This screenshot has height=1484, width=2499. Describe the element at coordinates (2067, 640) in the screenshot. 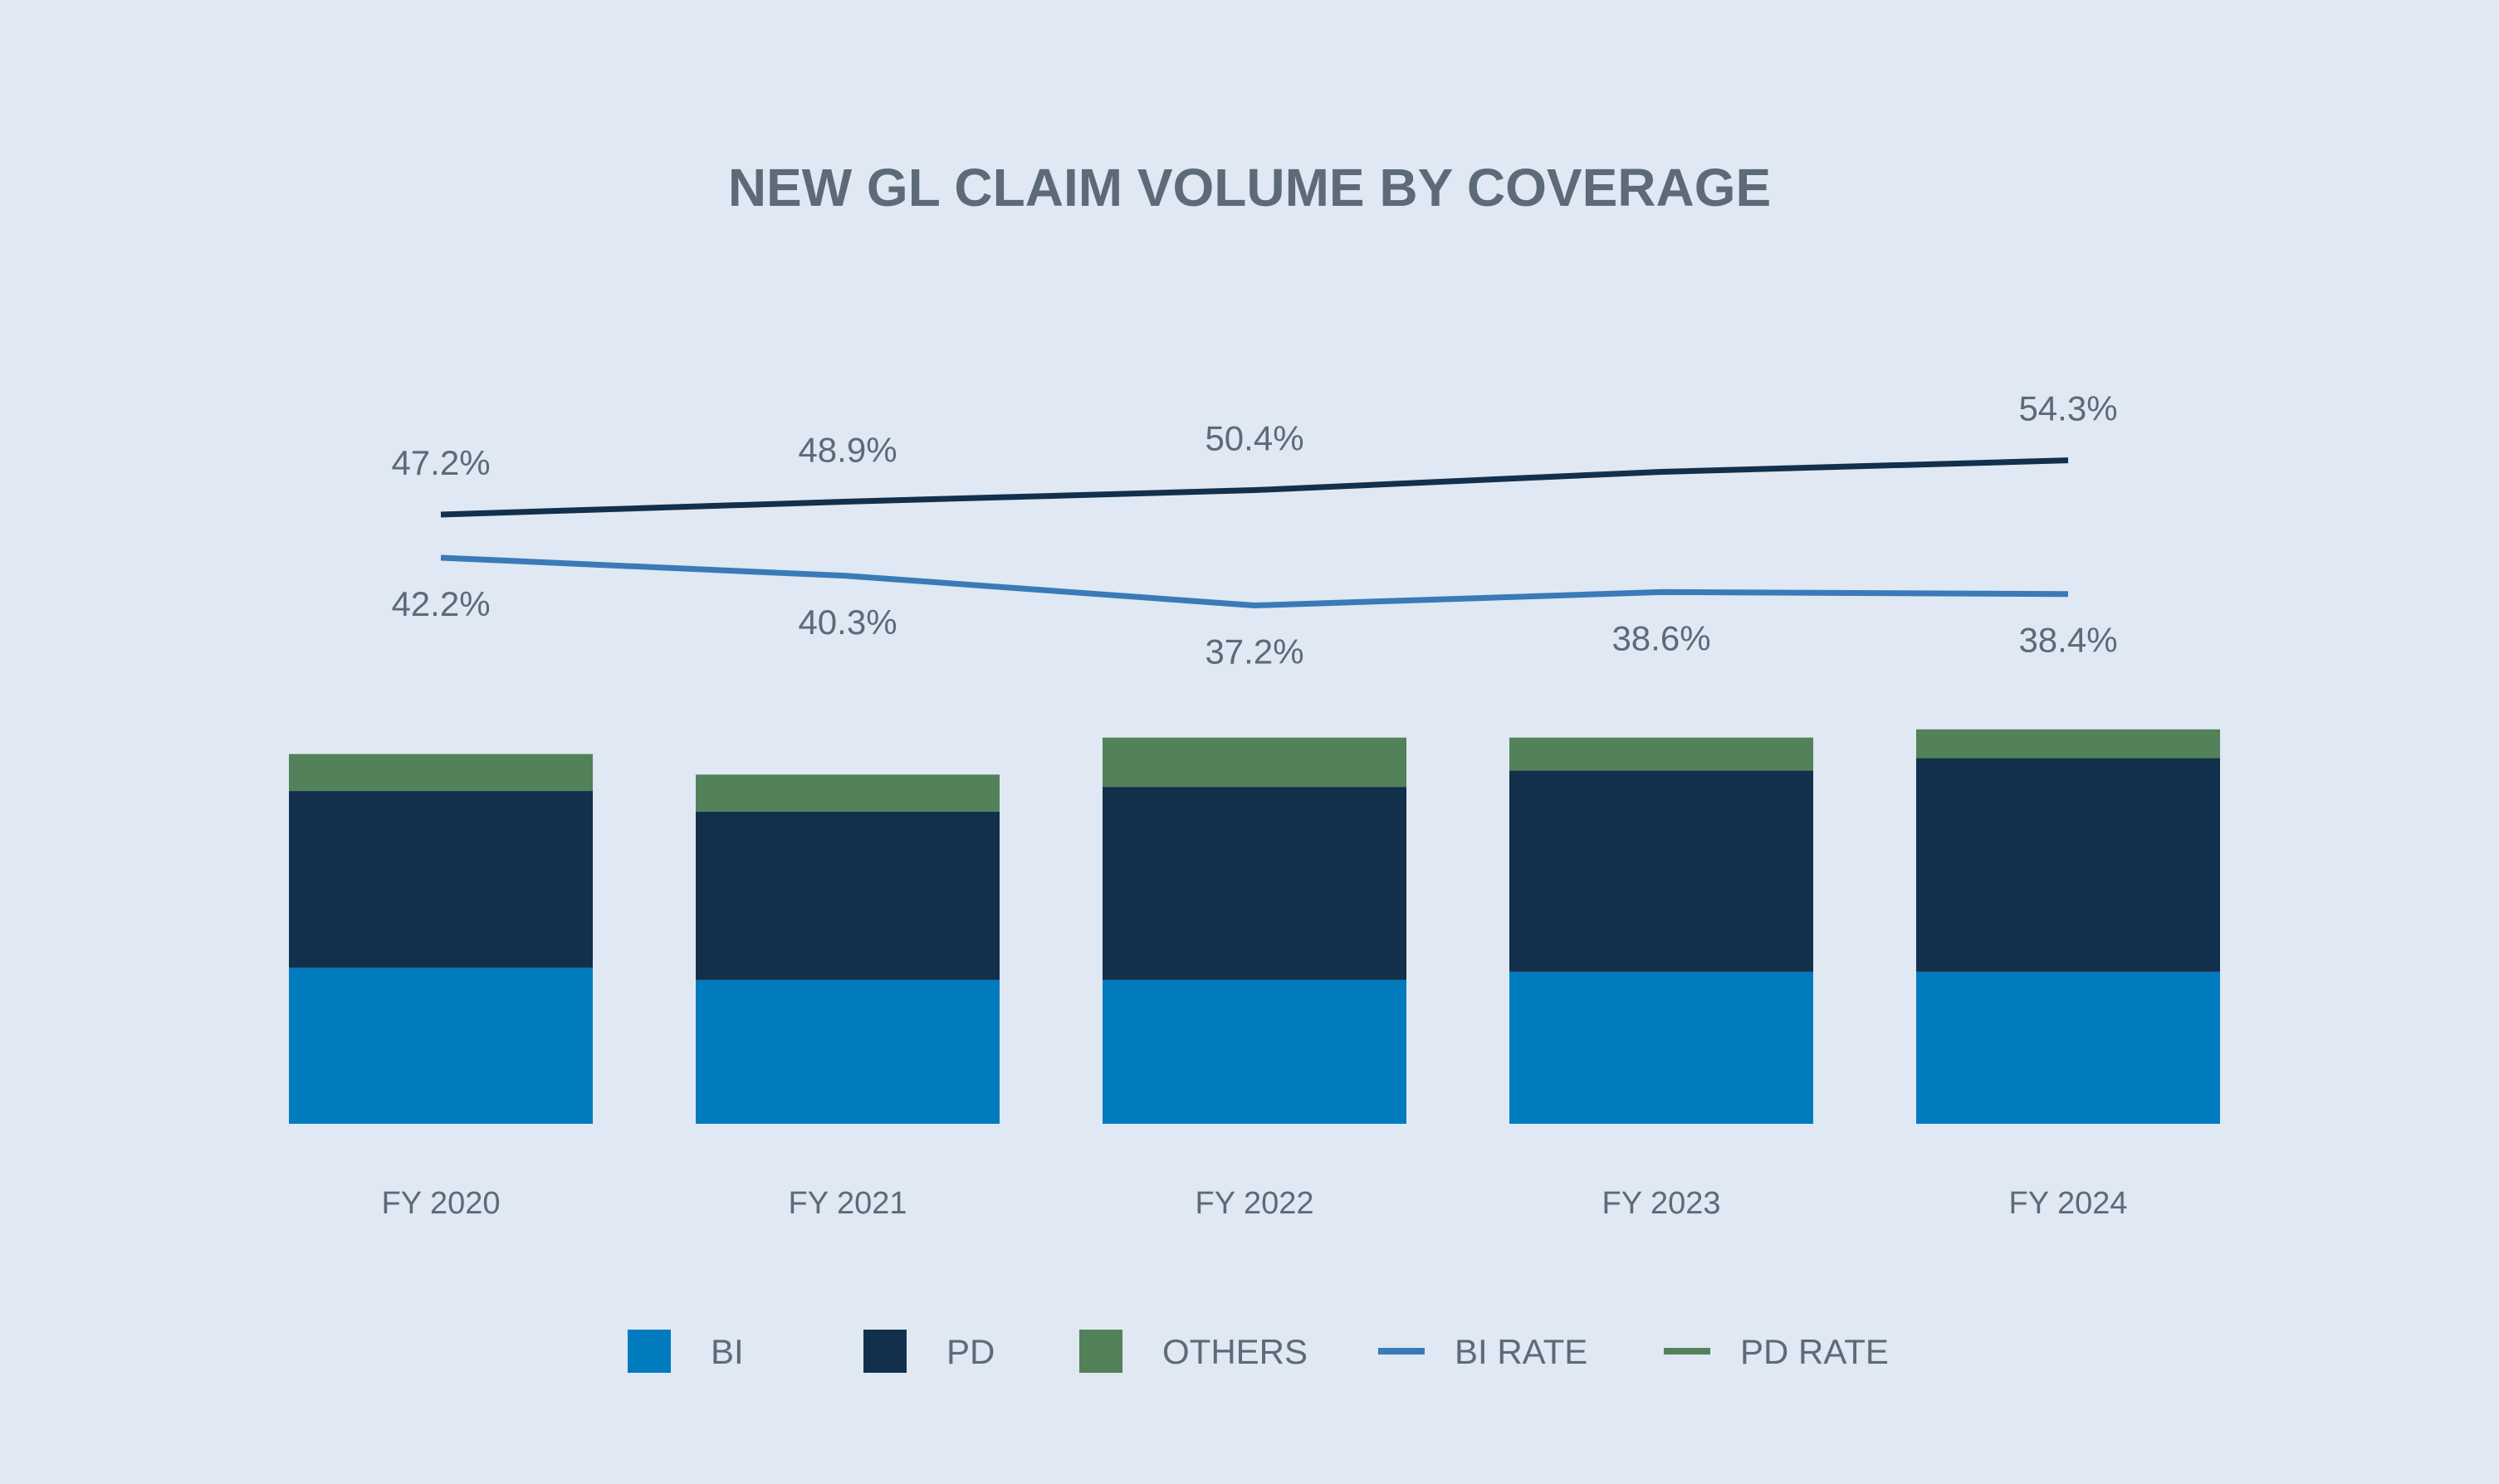

I see `data-label-bi-rate-4: 38.4%` at that location.